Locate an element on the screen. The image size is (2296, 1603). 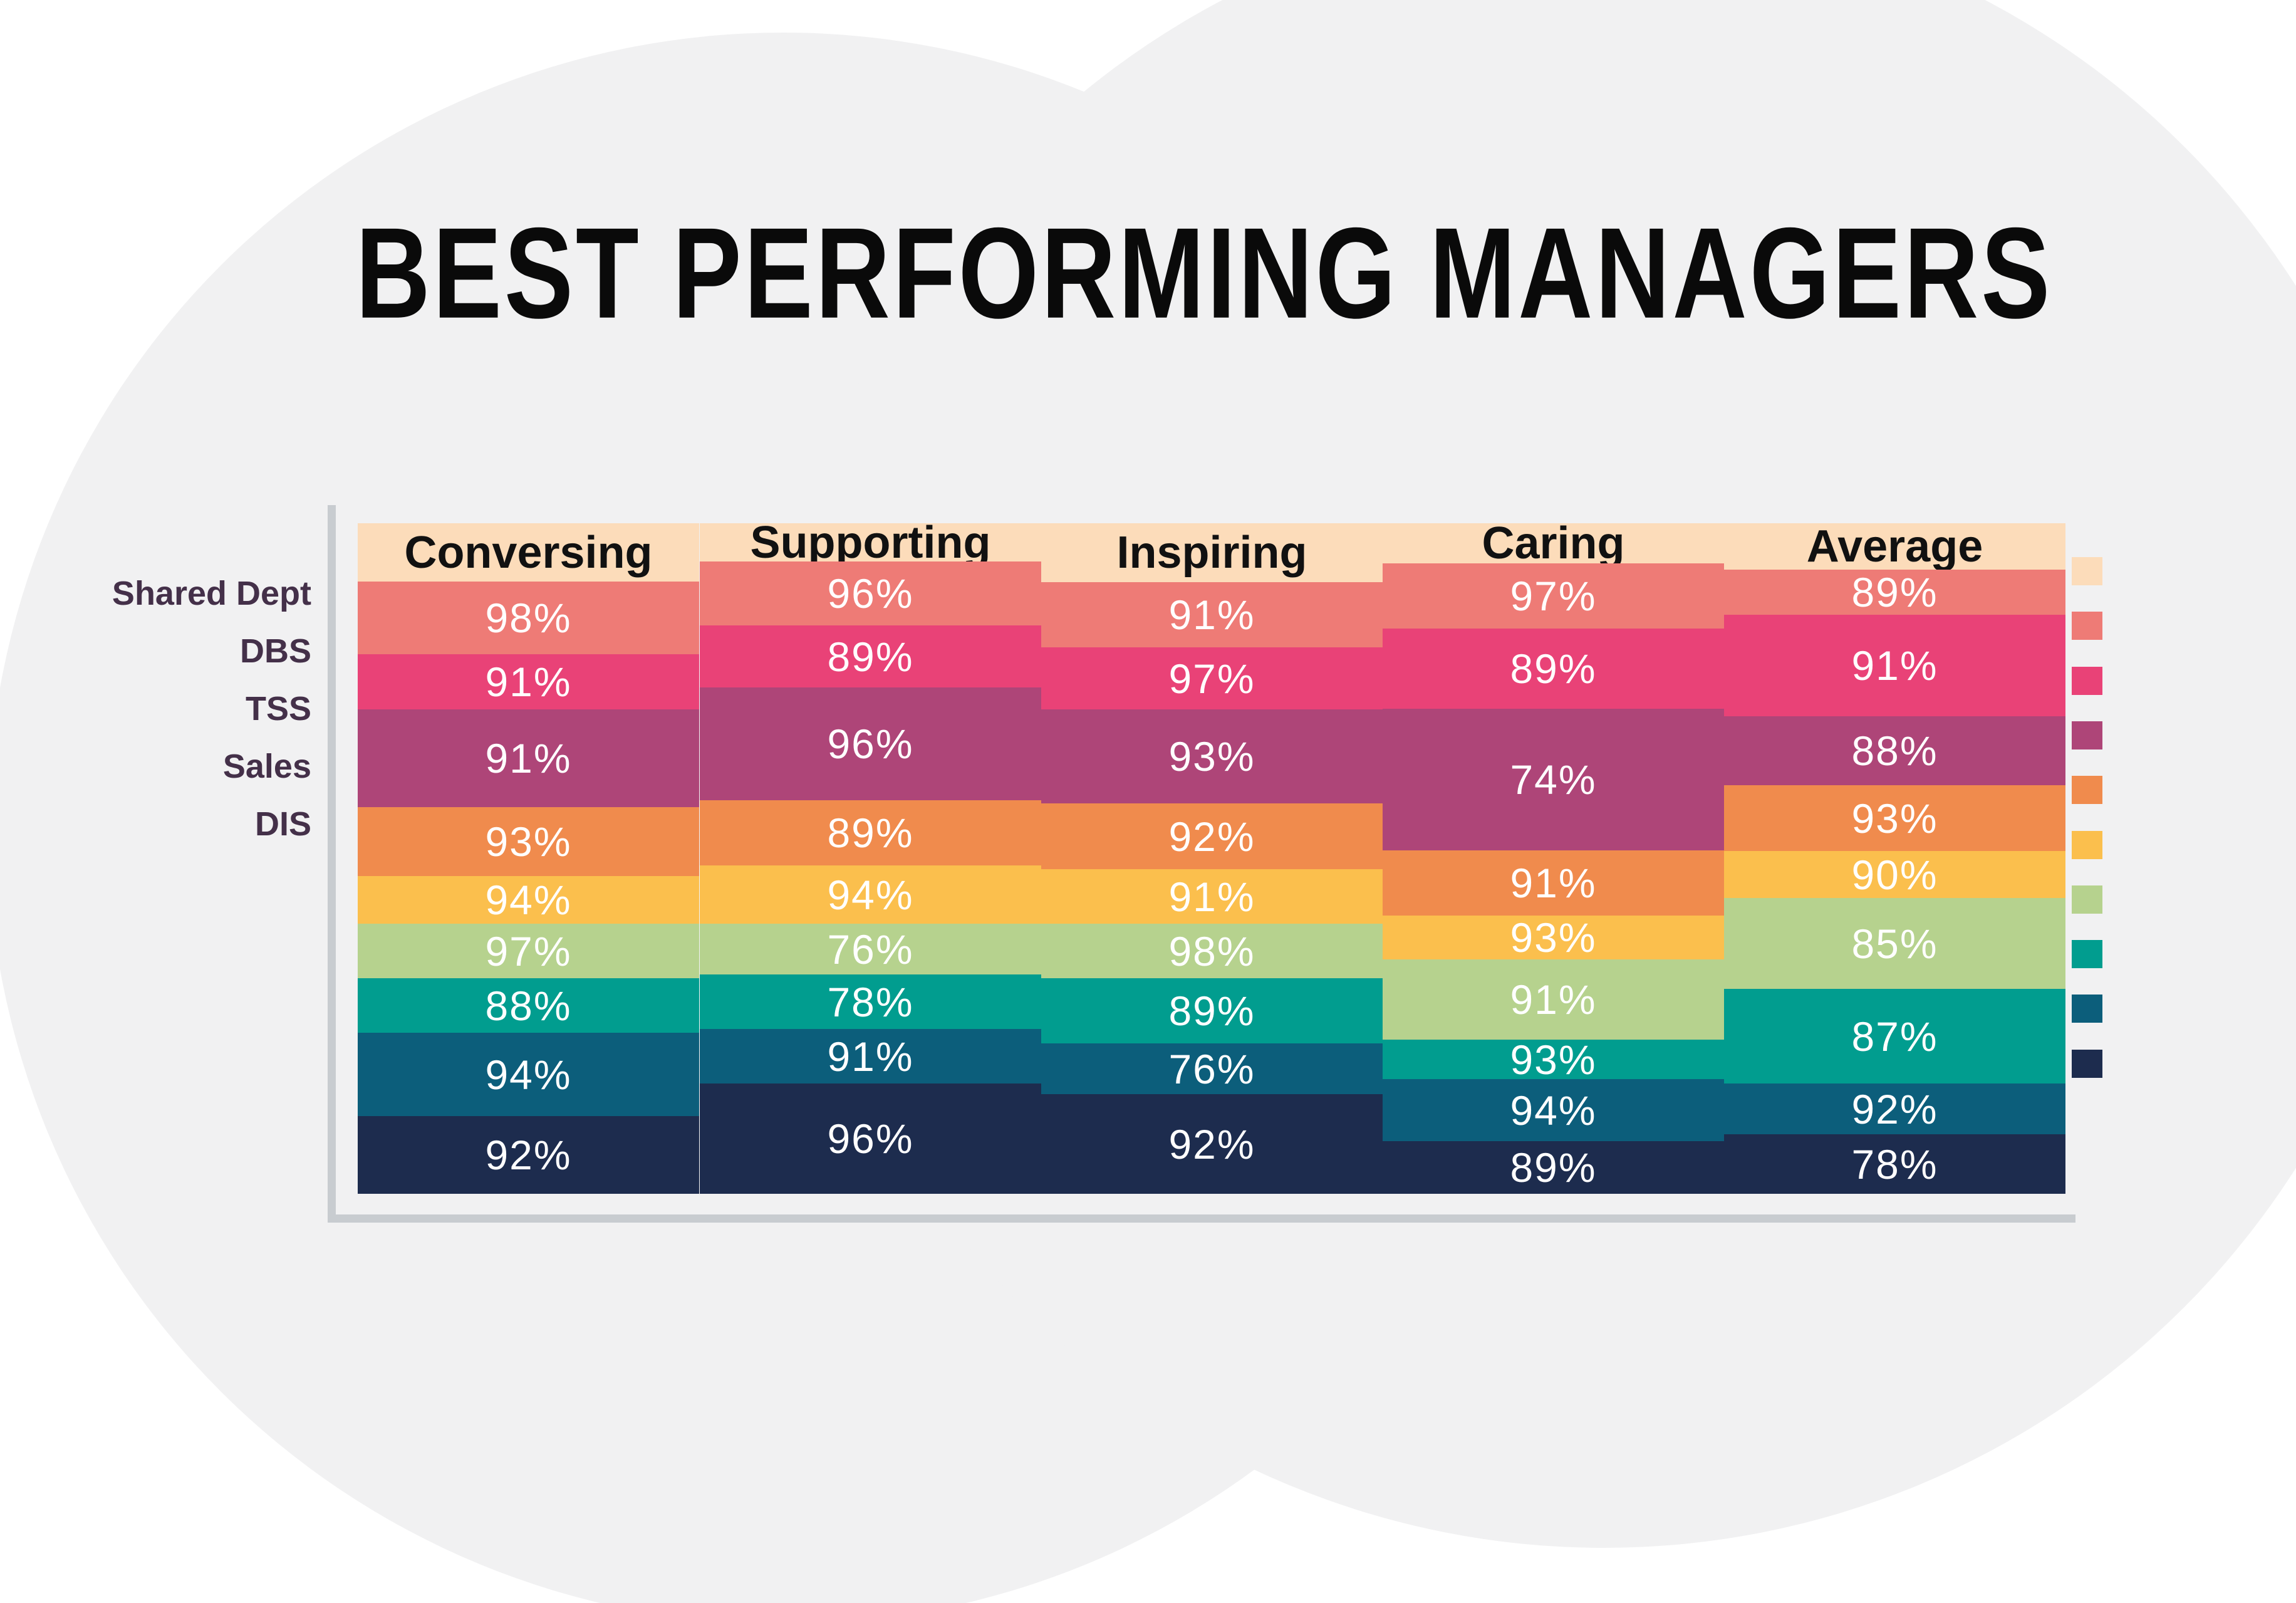
cell-green-conversing: 97% is located at coordinates (528, 951).